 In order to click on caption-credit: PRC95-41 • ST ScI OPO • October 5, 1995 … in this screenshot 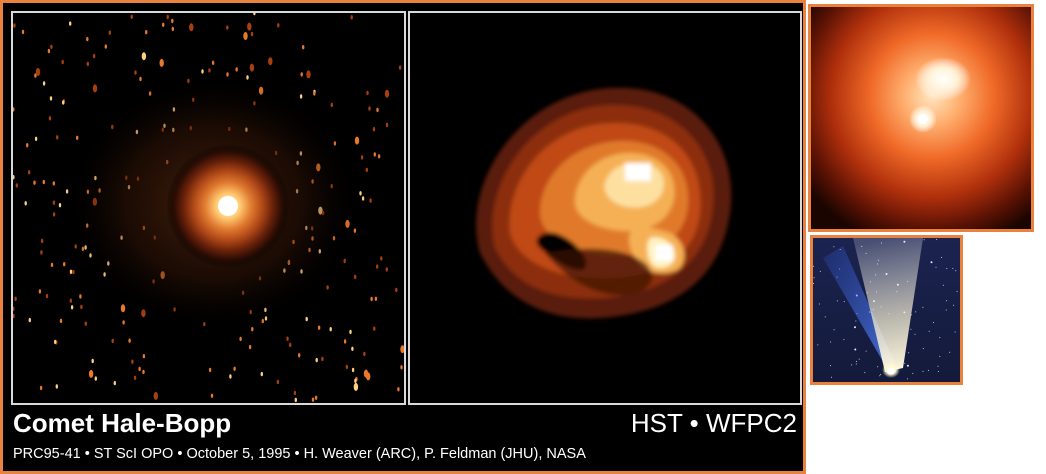, I will do `click(299, 454)`.